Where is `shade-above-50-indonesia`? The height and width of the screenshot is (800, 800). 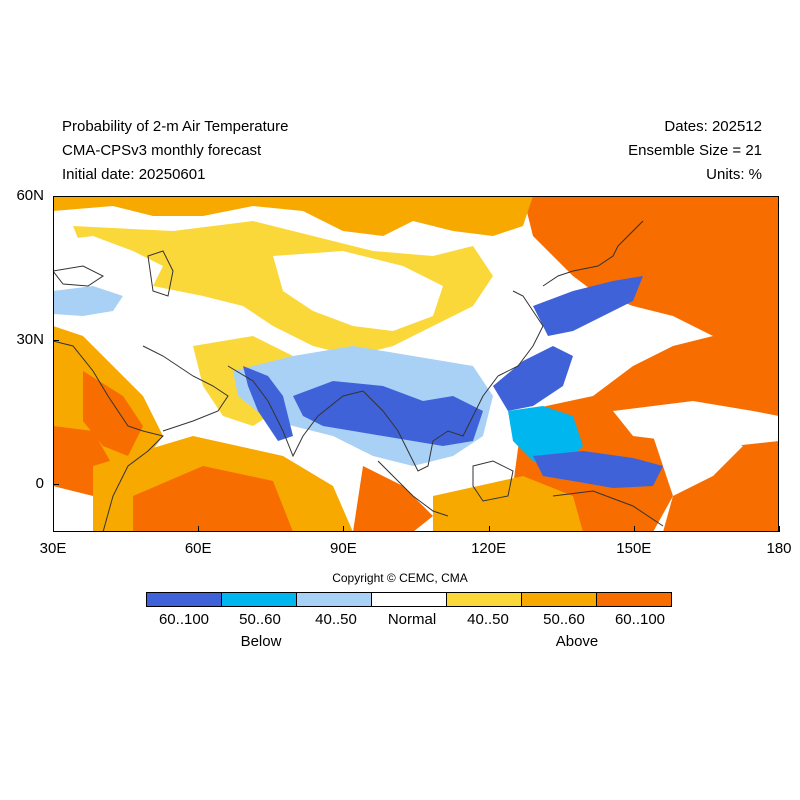
shade-above-50-indonesia is located at coordinates (508, 504).